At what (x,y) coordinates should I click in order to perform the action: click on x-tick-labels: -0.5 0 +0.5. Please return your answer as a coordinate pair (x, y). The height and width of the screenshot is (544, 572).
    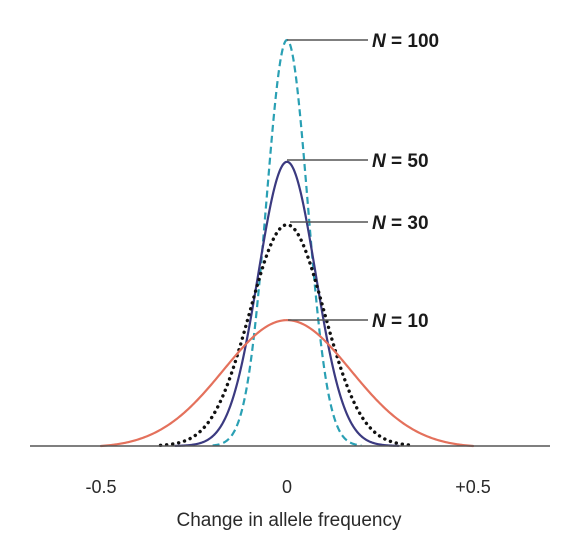
    Looking at the image, I should click on (287, 487).